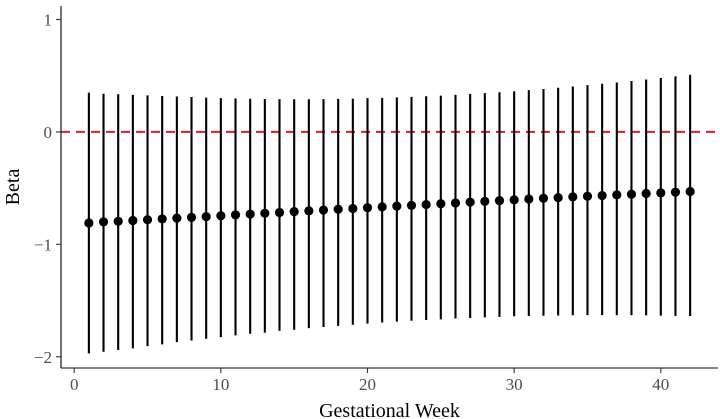 The image size is (720, 419). What do you see at coordinates (48, 132) in the screenshot?
I see `y-tick-label-0: 0` at bounding box center [48, 132].